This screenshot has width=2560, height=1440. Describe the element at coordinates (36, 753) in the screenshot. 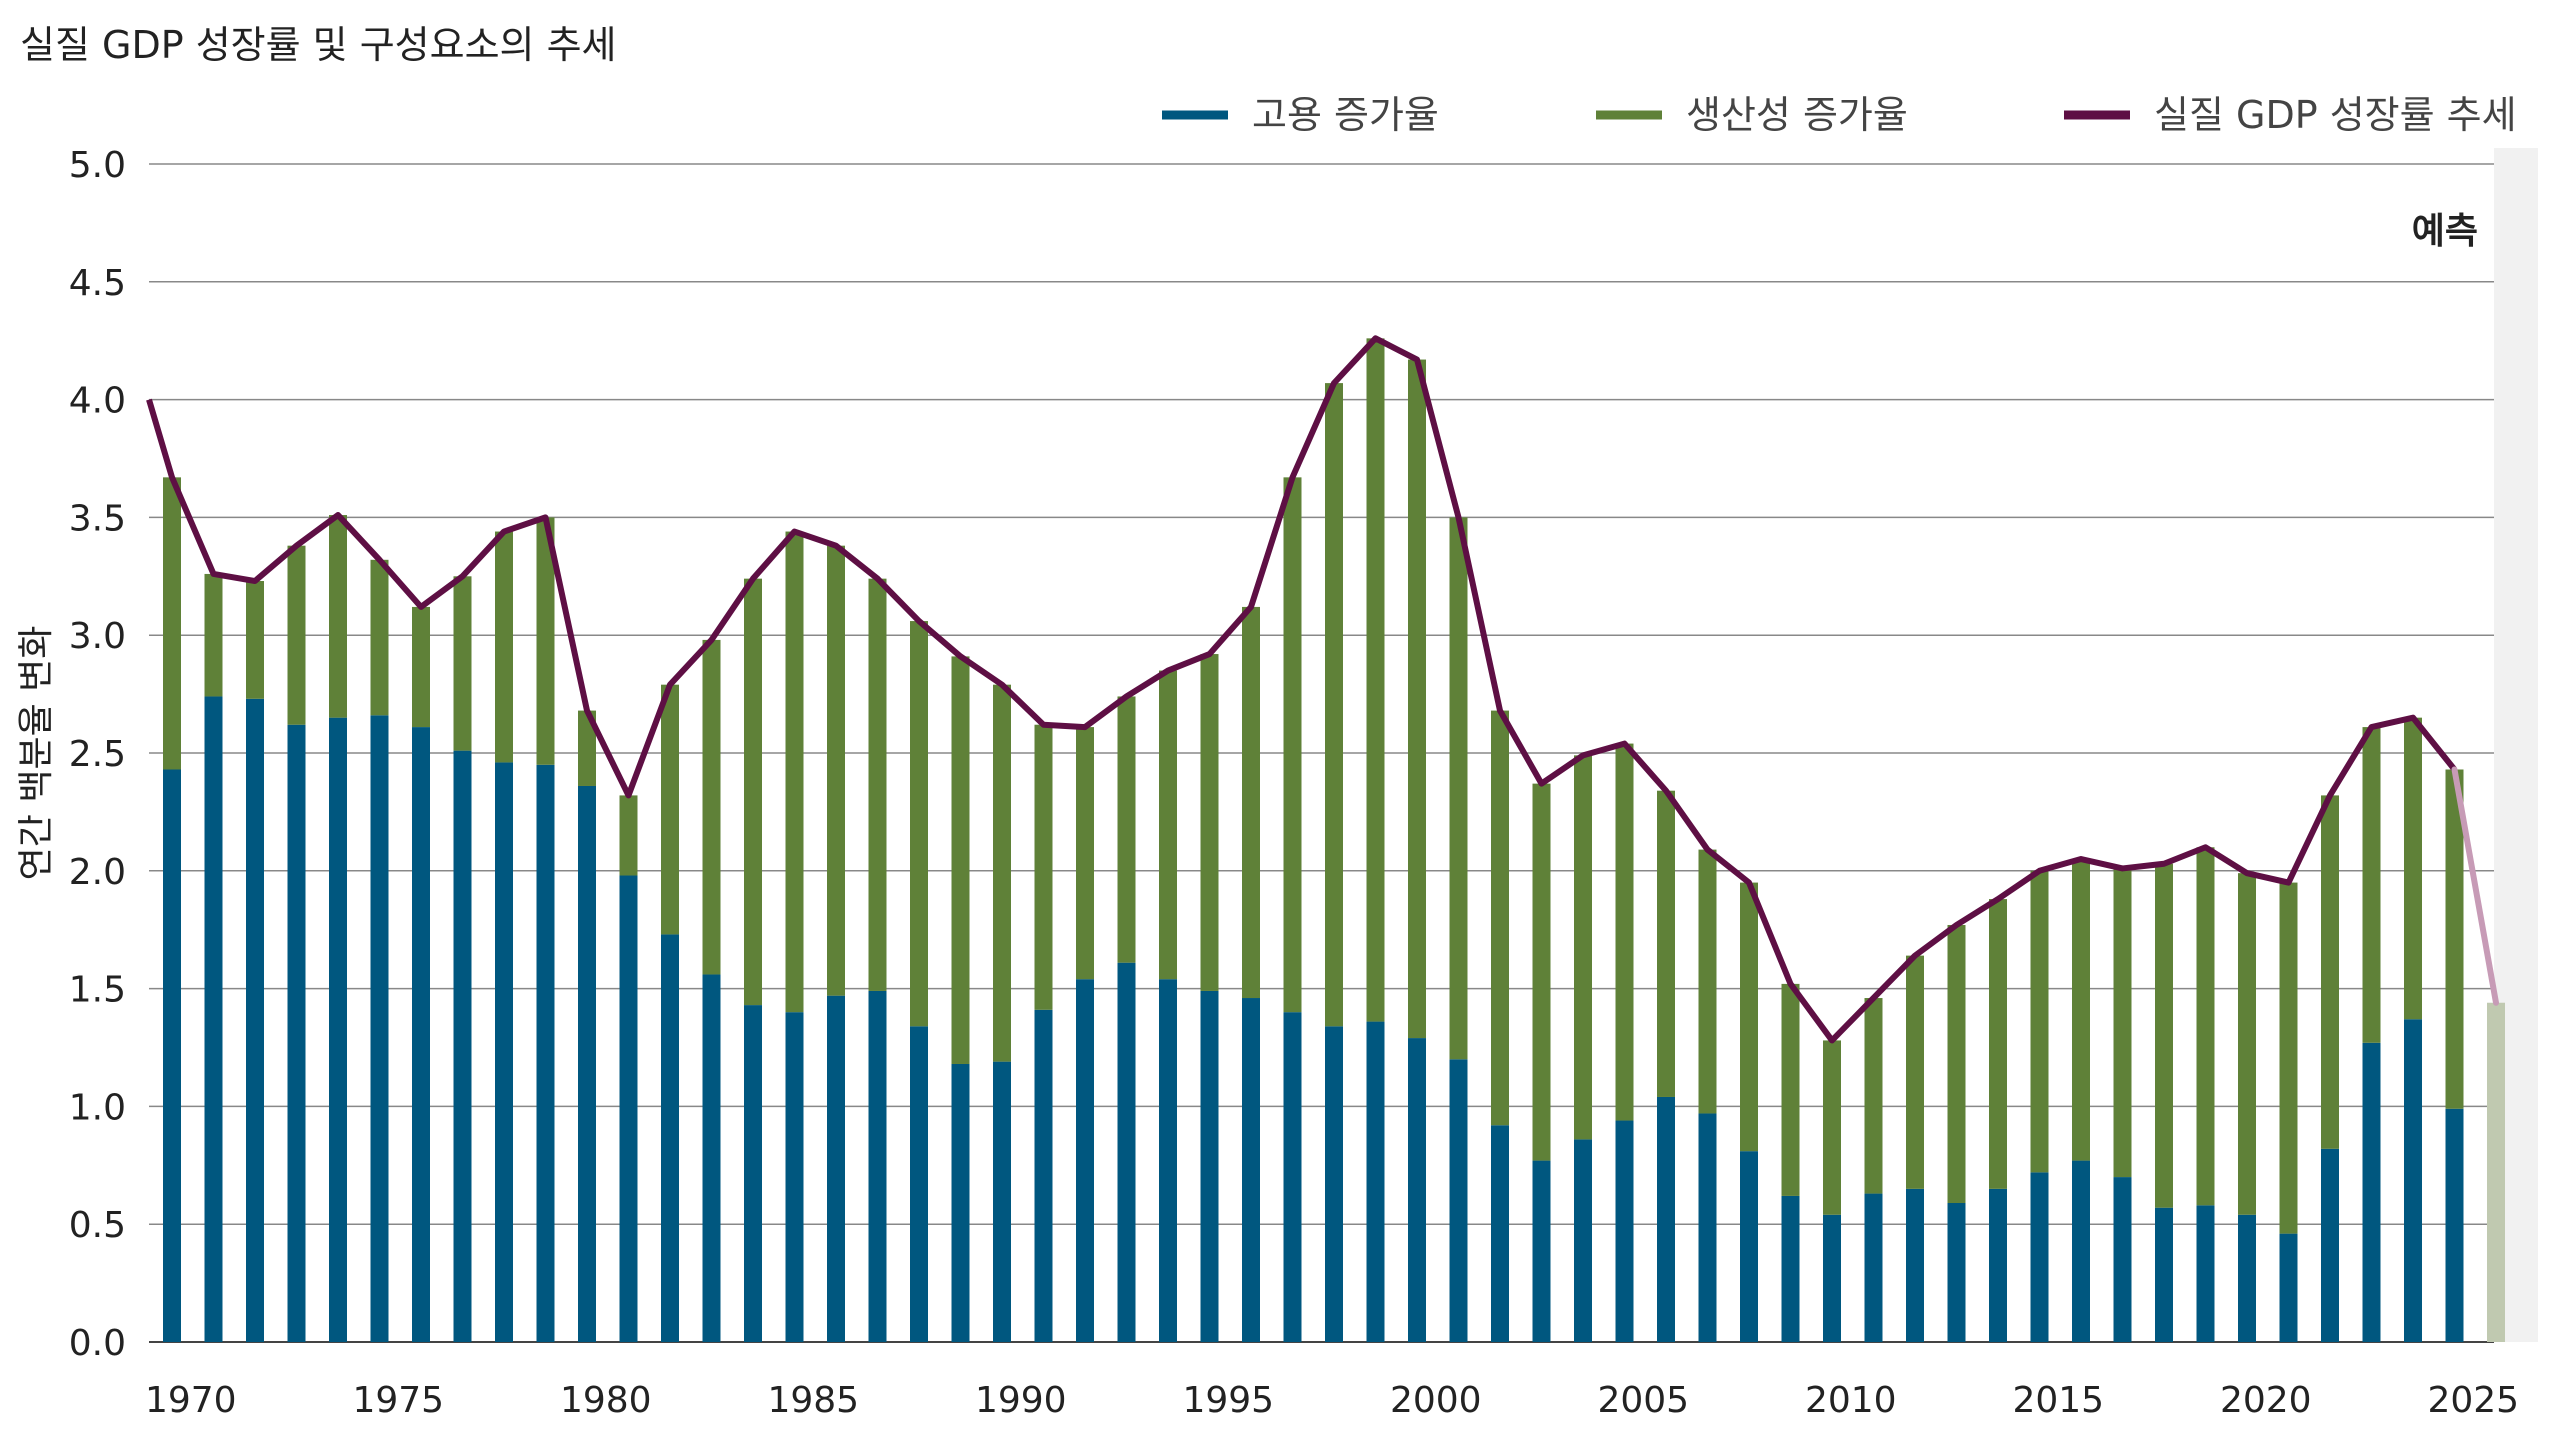

I see `y-axis-label: 연간 백분율 변화` at that location.